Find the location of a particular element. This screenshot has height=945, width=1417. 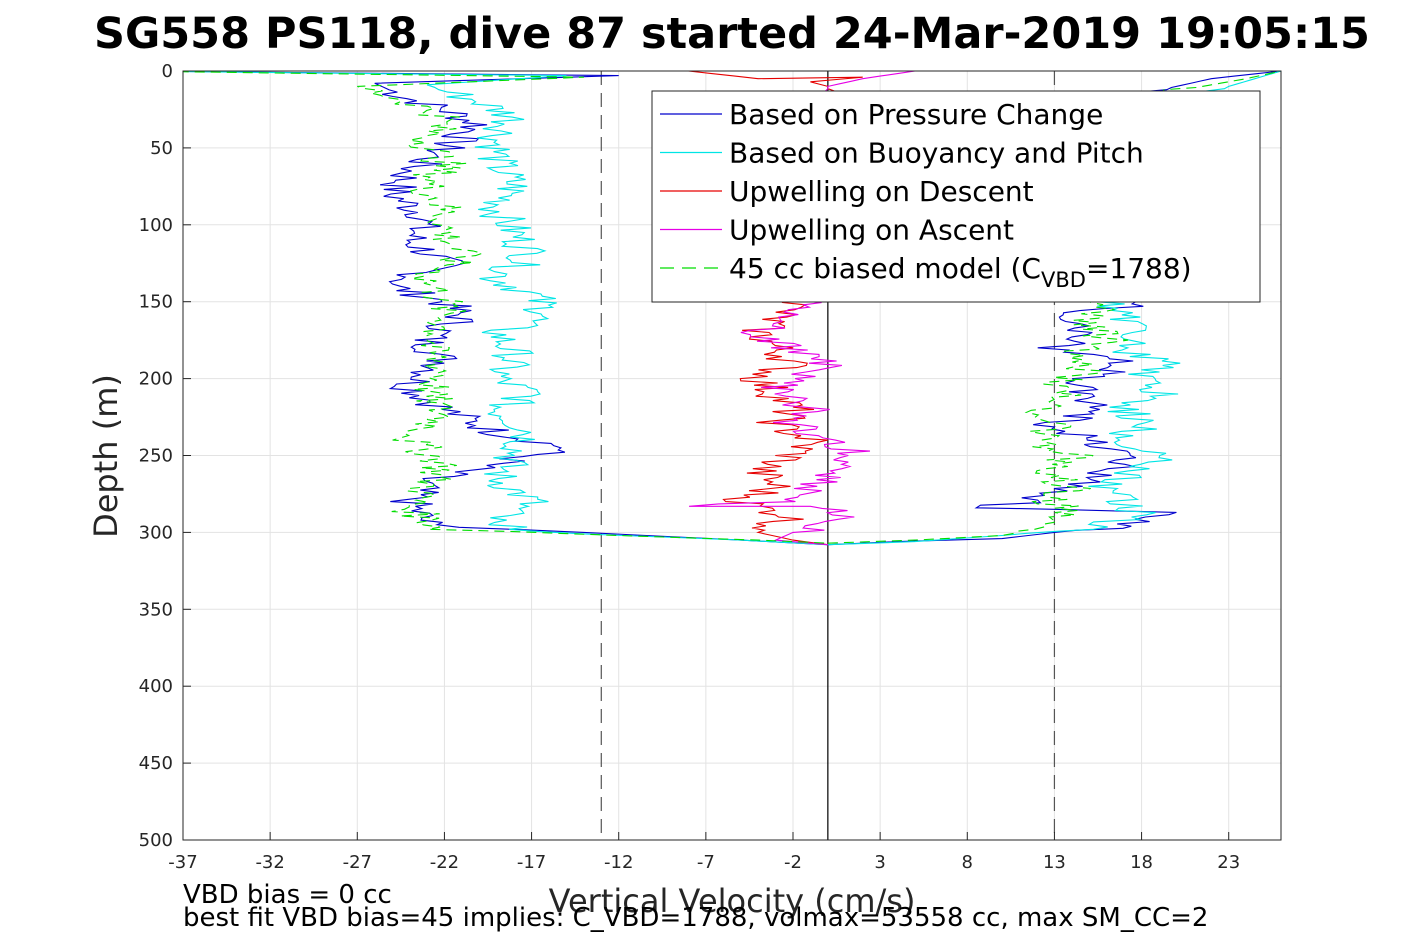

y-tick-label: 400 is located at coordinates (156, 686).